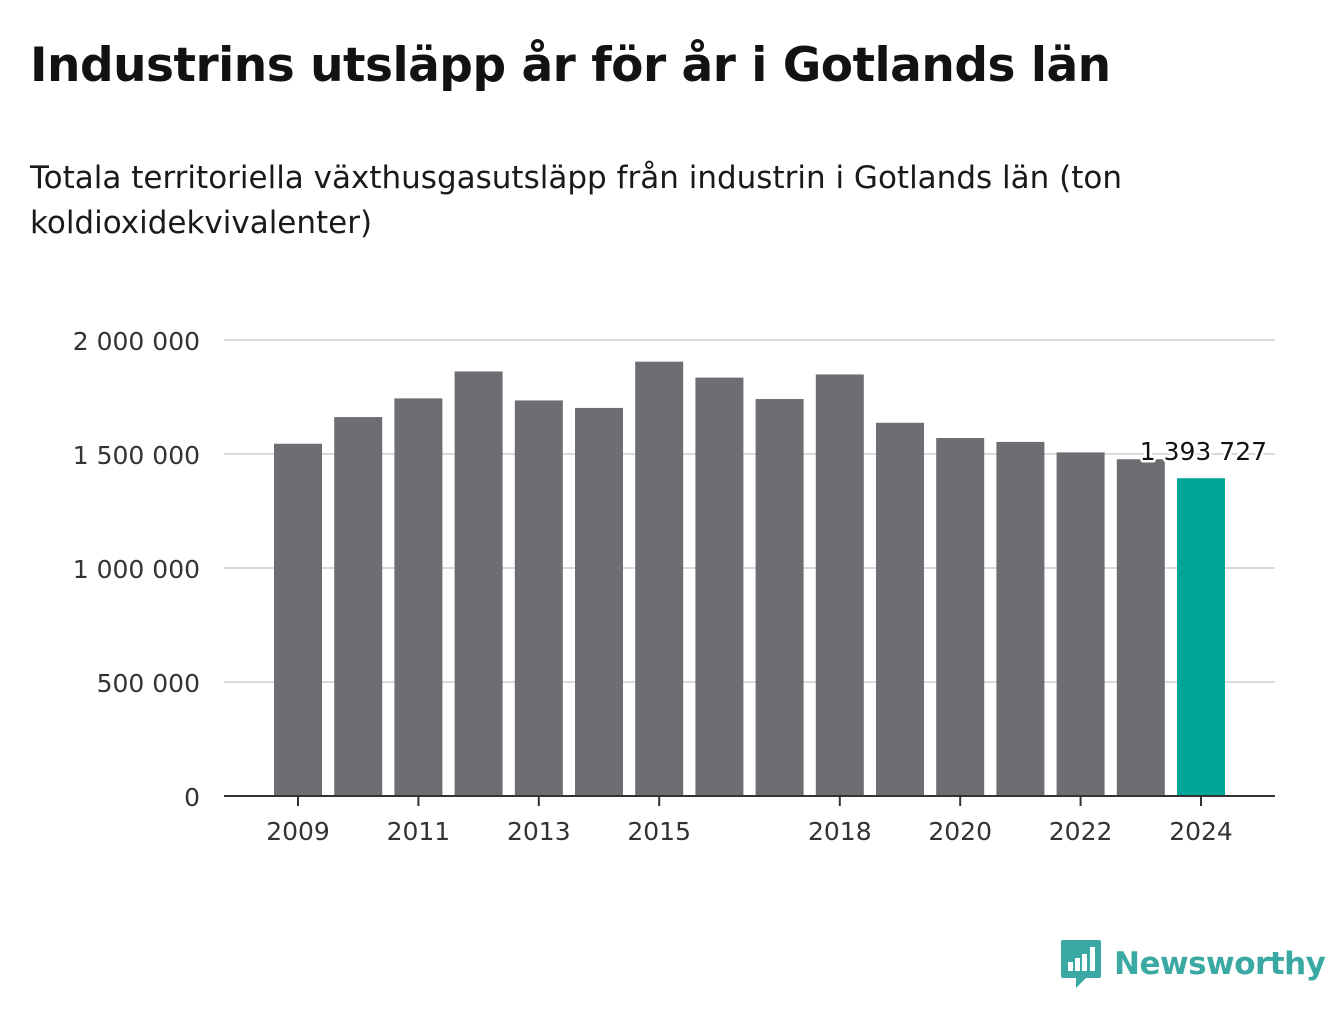  What do you see at coordinates (136, 455) in the screenshot?
I see `y-tick-label: 1 500 000` at bounding box center [136, 455].